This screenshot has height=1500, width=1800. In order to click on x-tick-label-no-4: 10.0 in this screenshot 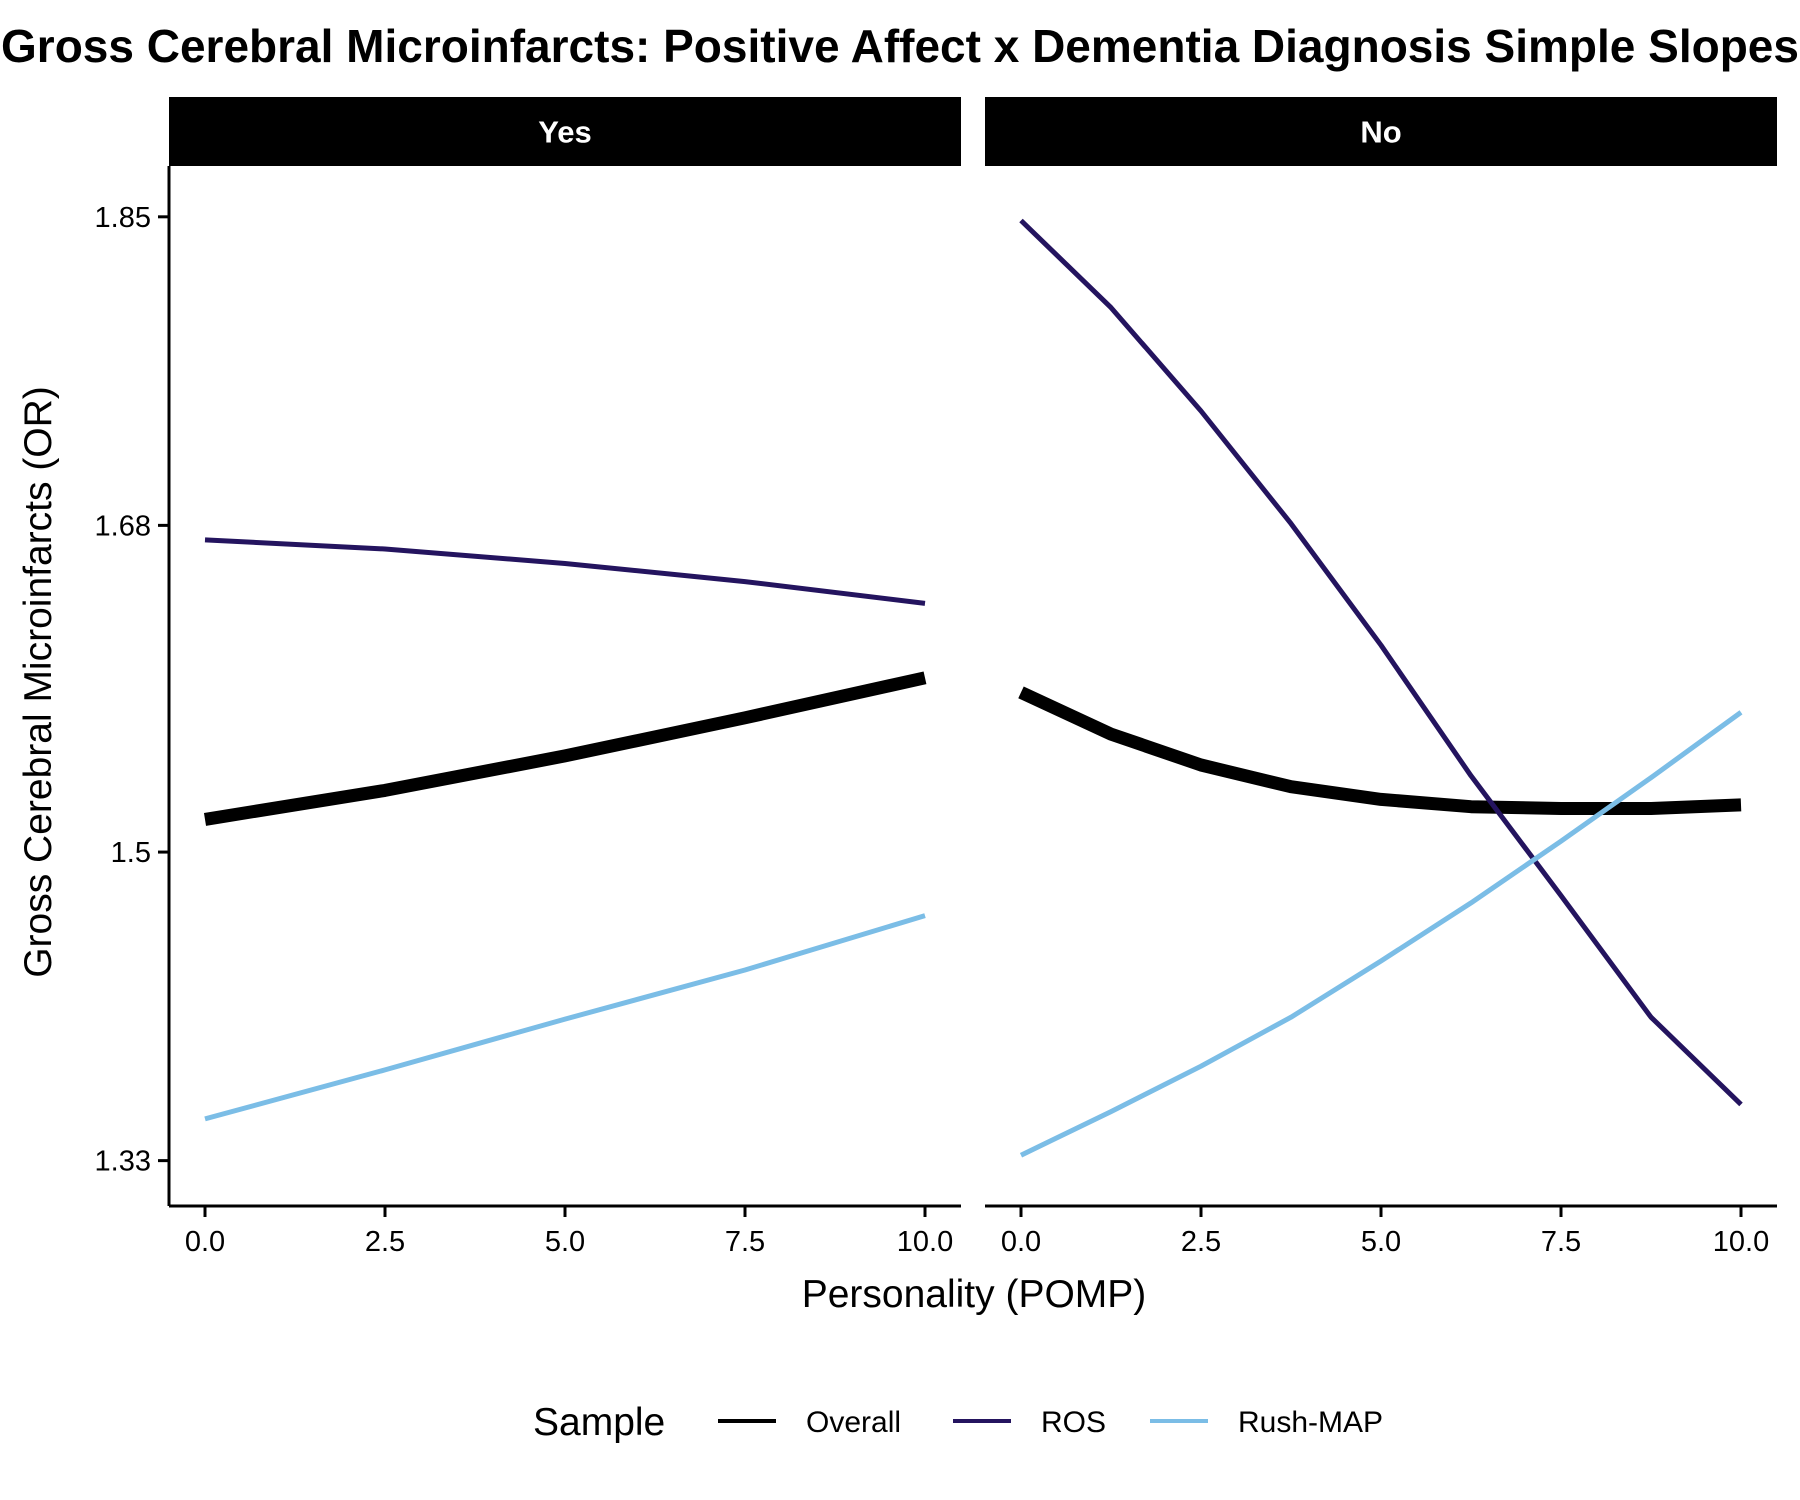, I will do `click(1741, 1242)`.